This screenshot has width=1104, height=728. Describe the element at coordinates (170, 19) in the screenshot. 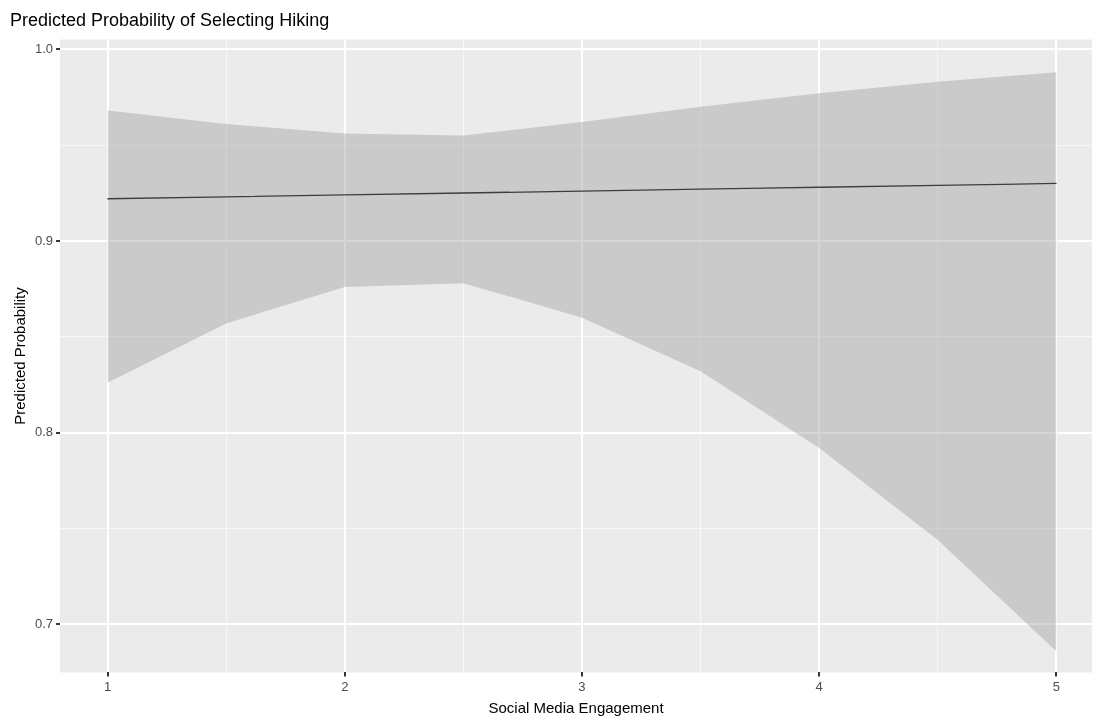

I see `chart-title: Predicted Probability of Selecting Hiking` at that location.